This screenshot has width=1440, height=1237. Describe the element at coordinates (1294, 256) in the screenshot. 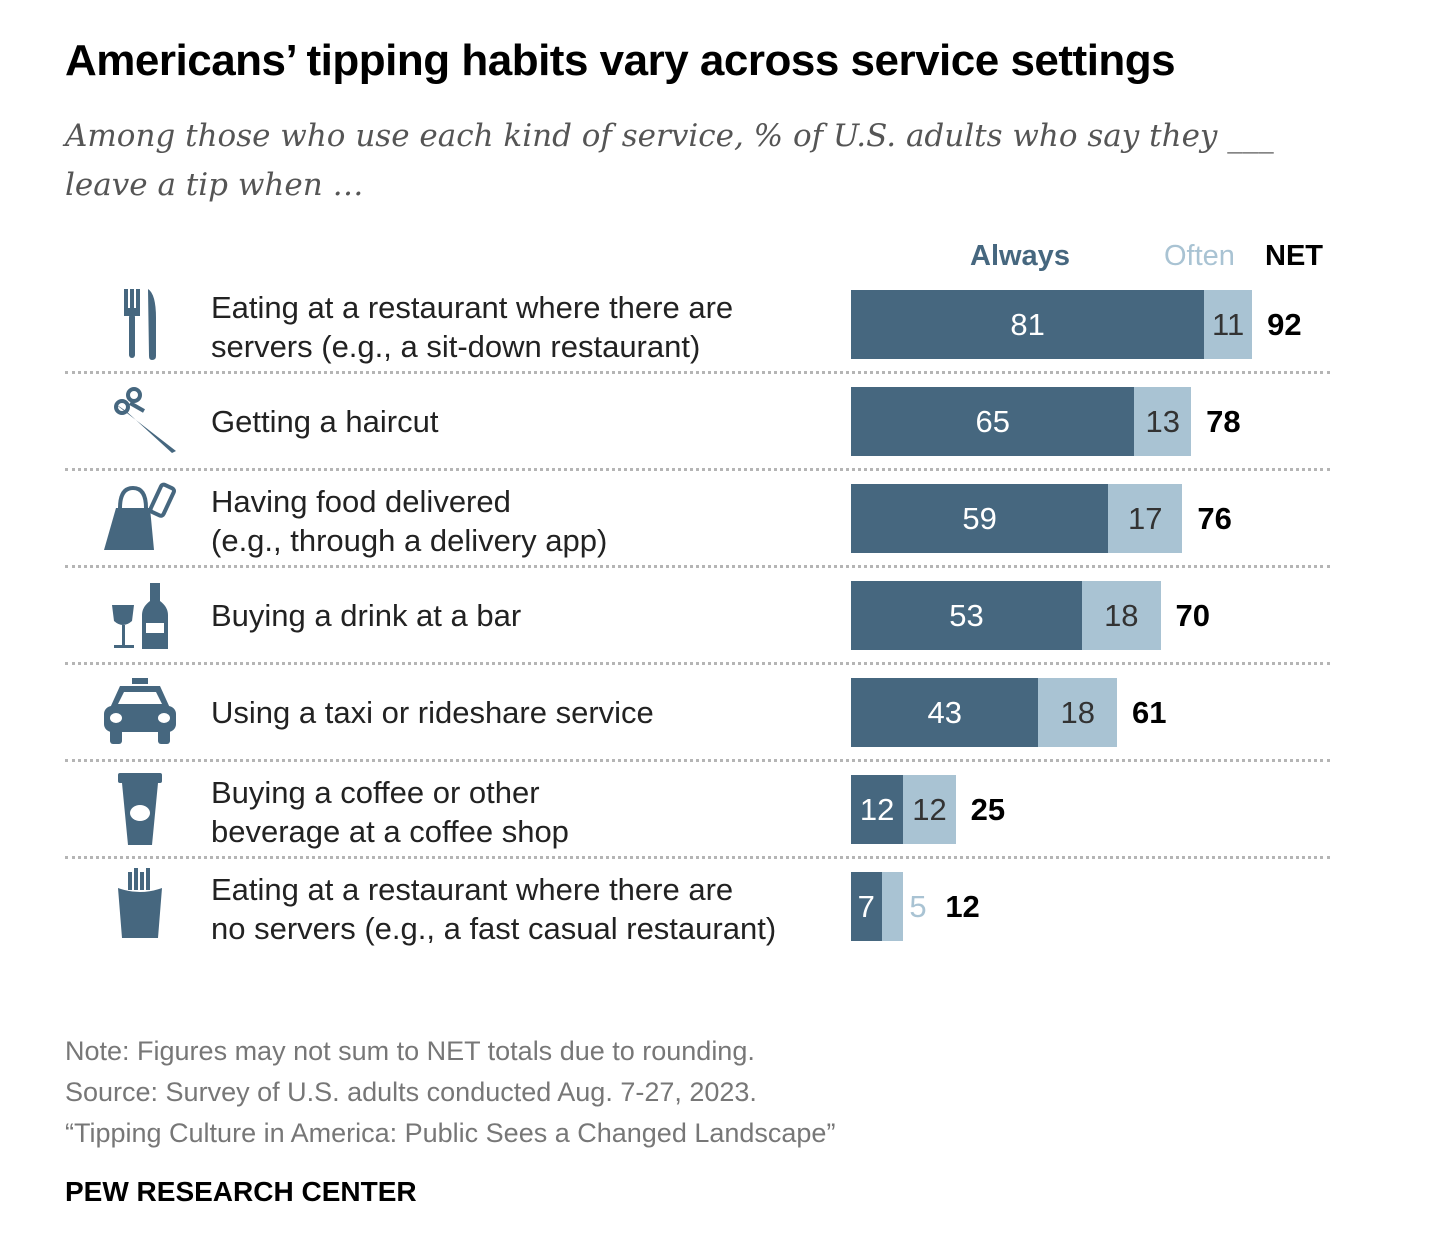

I see `legend-net: NET` at that location.